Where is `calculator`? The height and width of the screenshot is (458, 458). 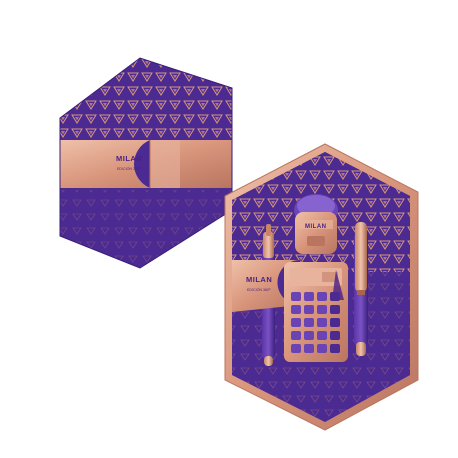 calculator is located at coordinates (316, 312).